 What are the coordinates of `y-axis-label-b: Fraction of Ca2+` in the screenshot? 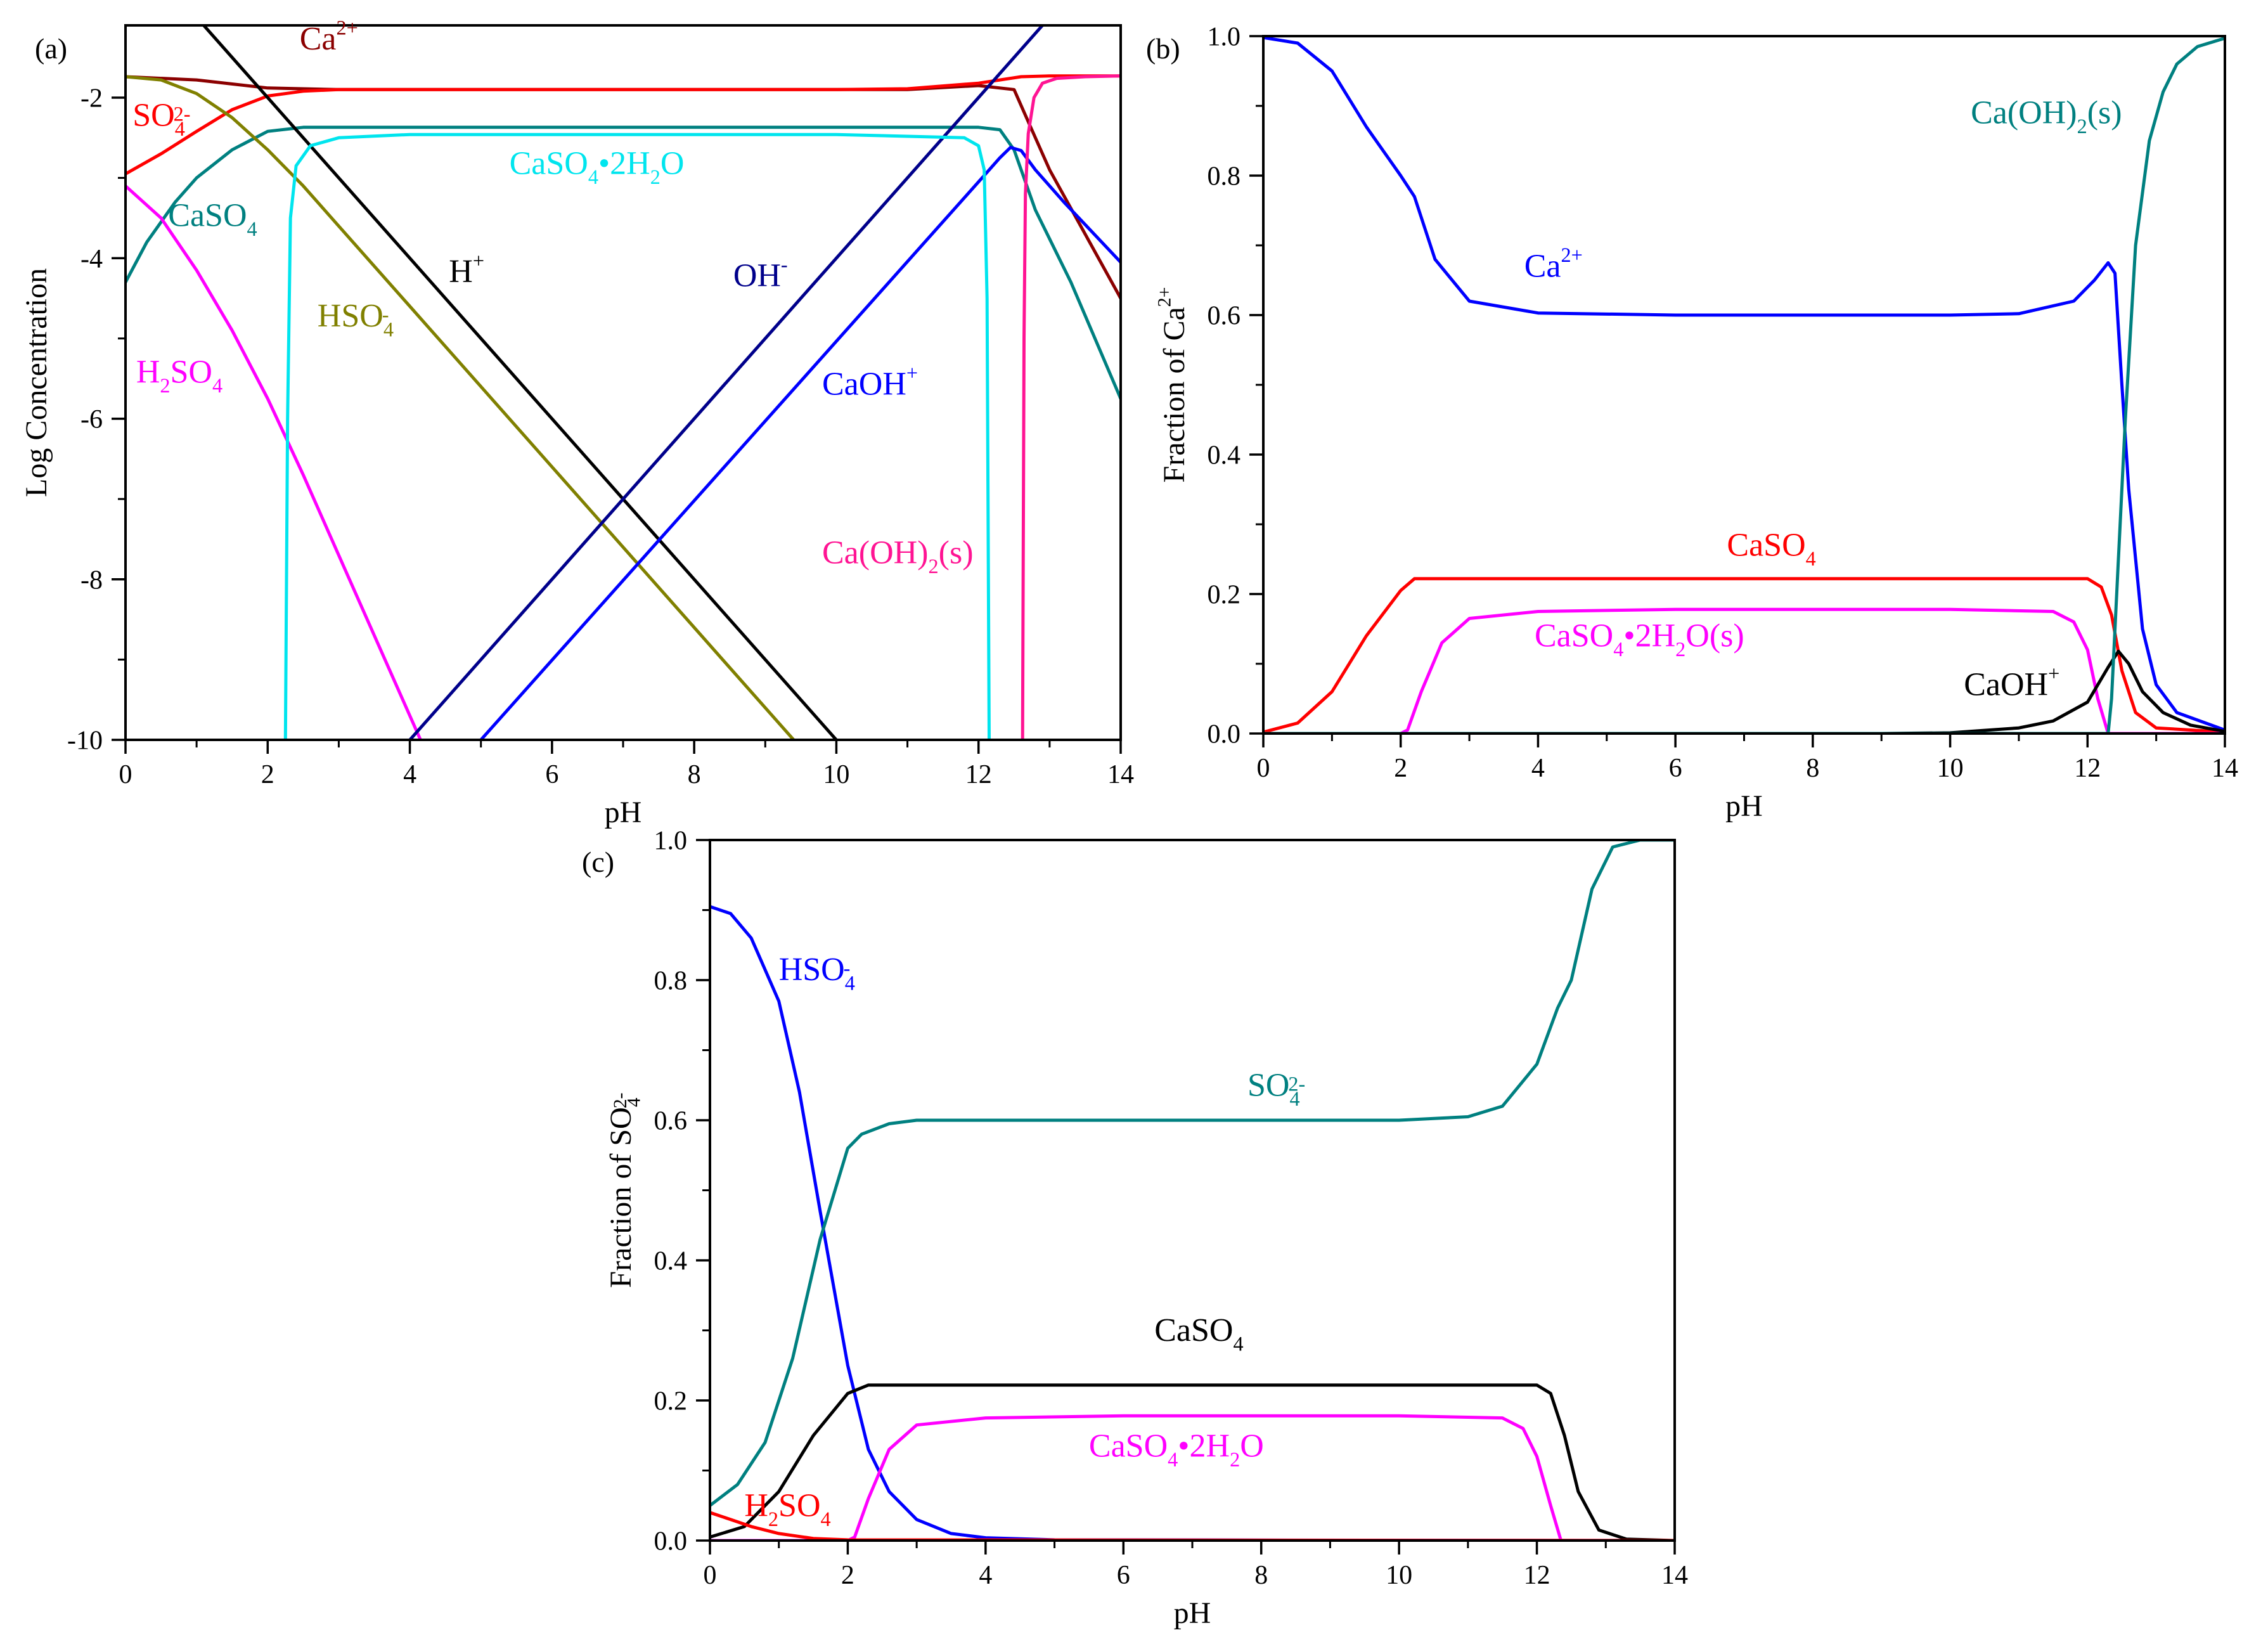 It's located at (1172, 385).